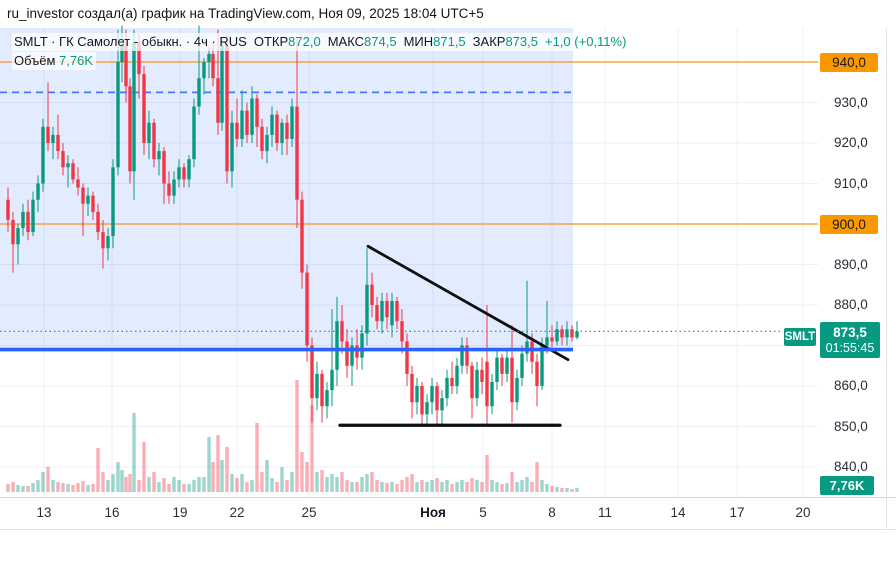 Image resolution: width=896 pixels, height=582 pixels. What do you see at coordinates (35, 60) in the screenshot?
I see `volume-label: Объём` at bounding box center [35, 60].